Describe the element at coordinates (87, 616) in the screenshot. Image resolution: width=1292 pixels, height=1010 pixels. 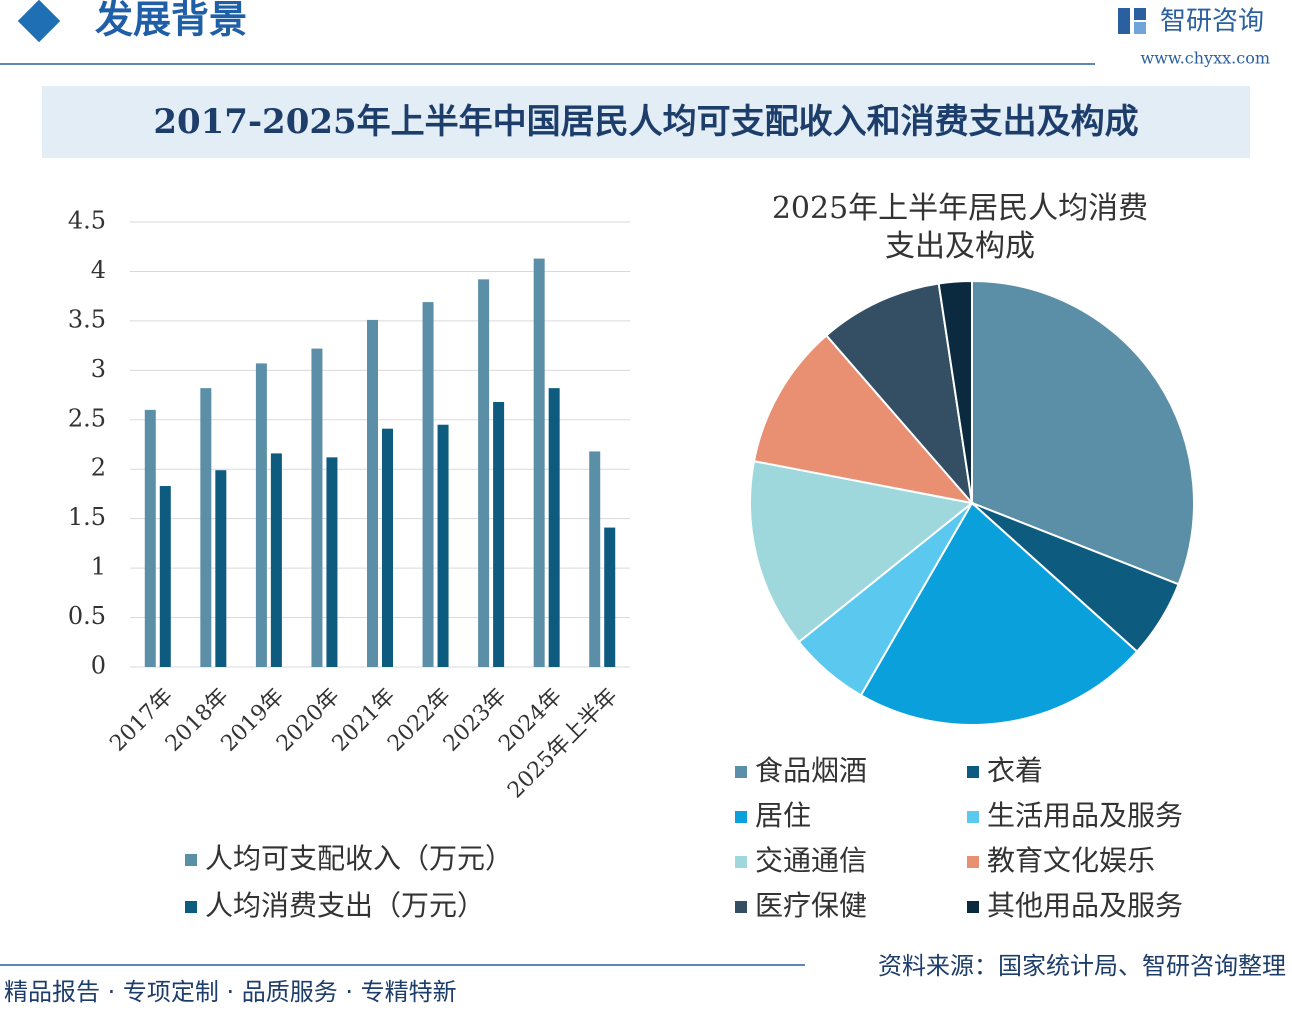
I see `y-tick-label: 0.5` at that location.